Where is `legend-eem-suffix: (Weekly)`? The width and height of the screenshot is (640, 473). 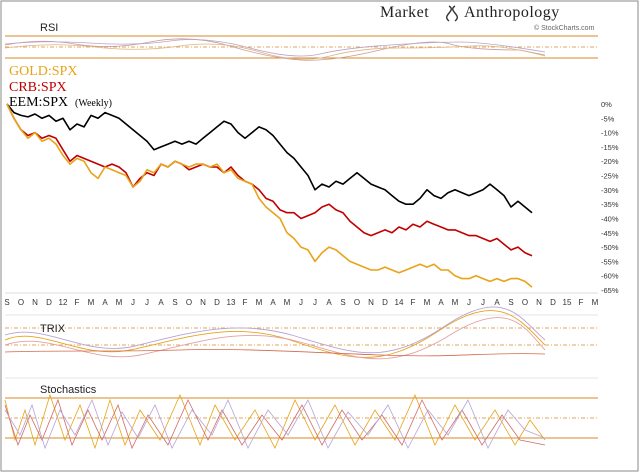 legend-eem-suffix: (Weekly) is located at coordinates (93, 103).